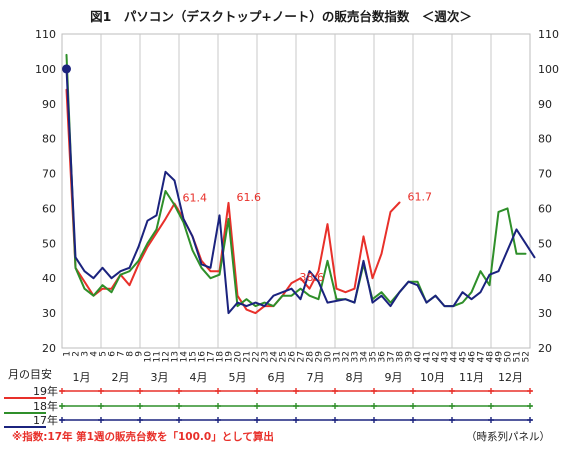 Image resolution: width=562 pixels, height=450 pixels. What do you see at coordinates (249, 197) in the screenshot?
I see `data-label: 61.6` at bounding box center [249, 197].